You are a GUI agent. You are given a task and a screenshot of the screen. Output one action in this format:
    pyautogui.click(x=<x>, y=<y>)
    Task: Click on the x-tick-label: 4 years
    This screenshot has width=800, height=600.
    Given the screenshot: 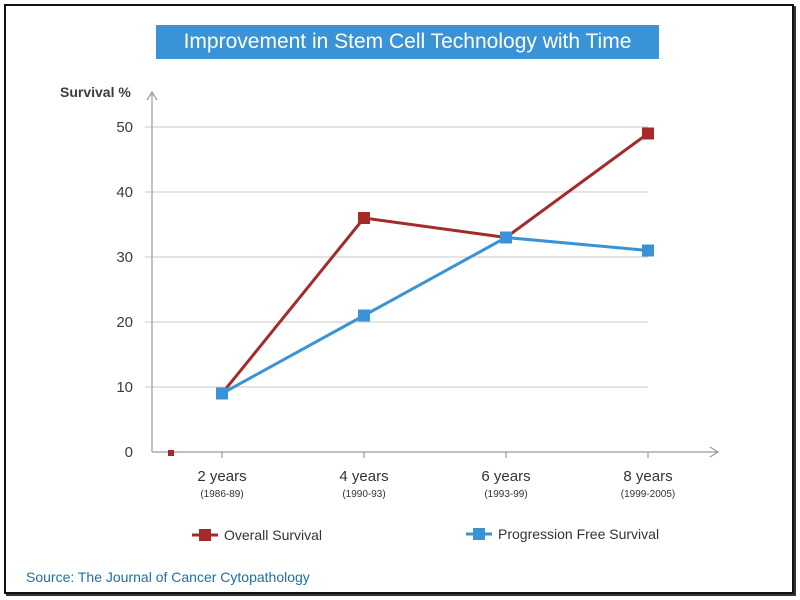 What is the action you would take?
    pyautogui.click(x=363, y=476)
    